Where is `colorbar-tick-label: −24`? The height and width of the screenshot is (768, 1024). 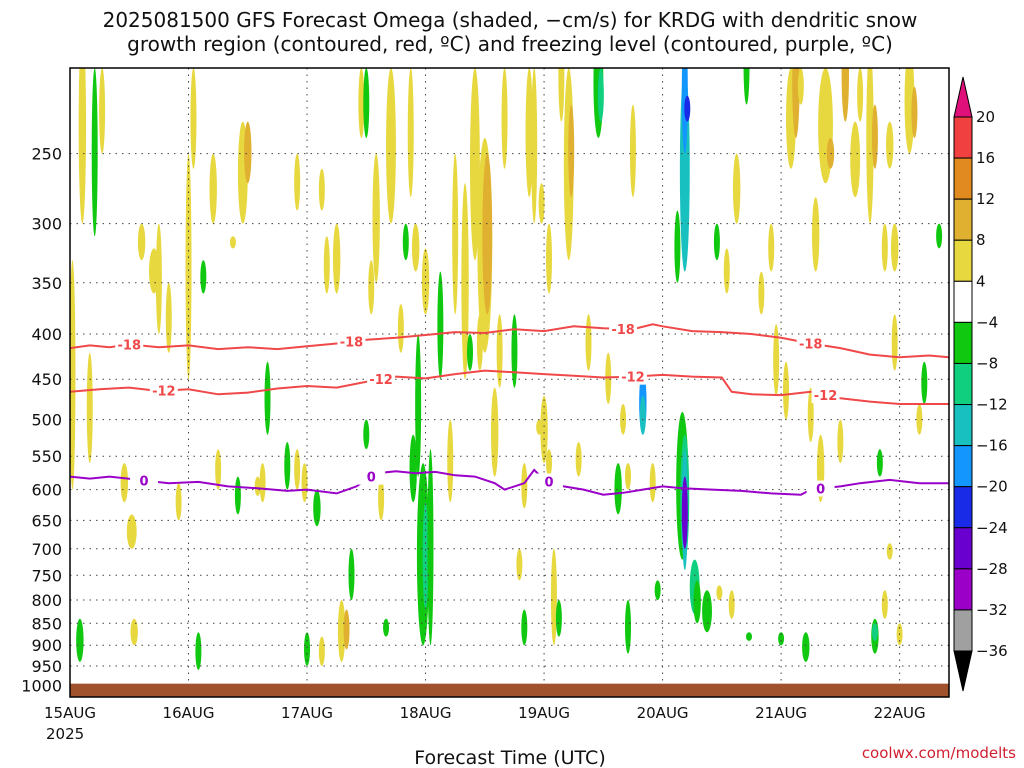 colorbar-tick-label: −24 is located at coordinates (992, 528).